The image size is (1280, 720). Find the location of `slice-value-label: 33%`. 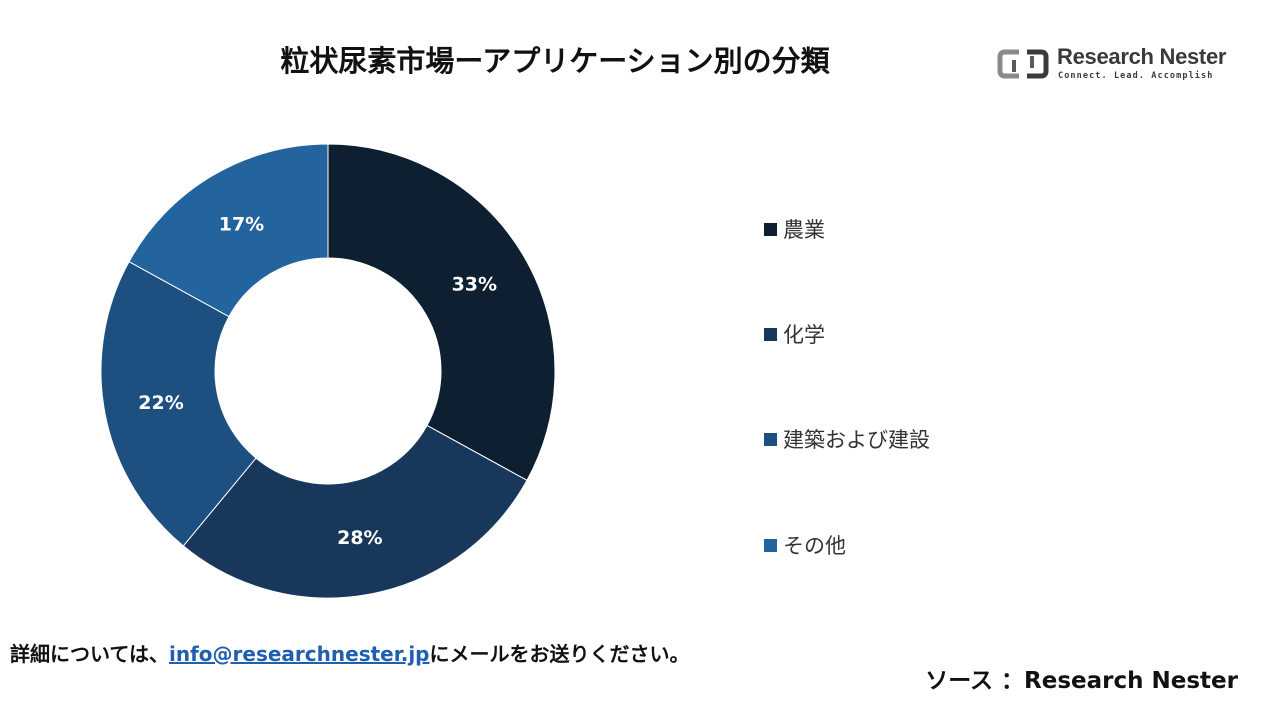

slice-value-label: 33% is located at coordinates (474, 284).